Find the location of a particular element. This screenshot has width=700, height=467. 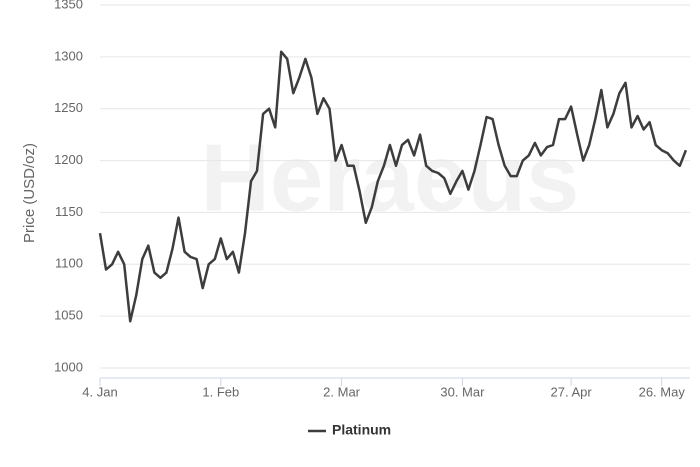

x-tick-label: 1. Feb is located at coordinates (220, 391).